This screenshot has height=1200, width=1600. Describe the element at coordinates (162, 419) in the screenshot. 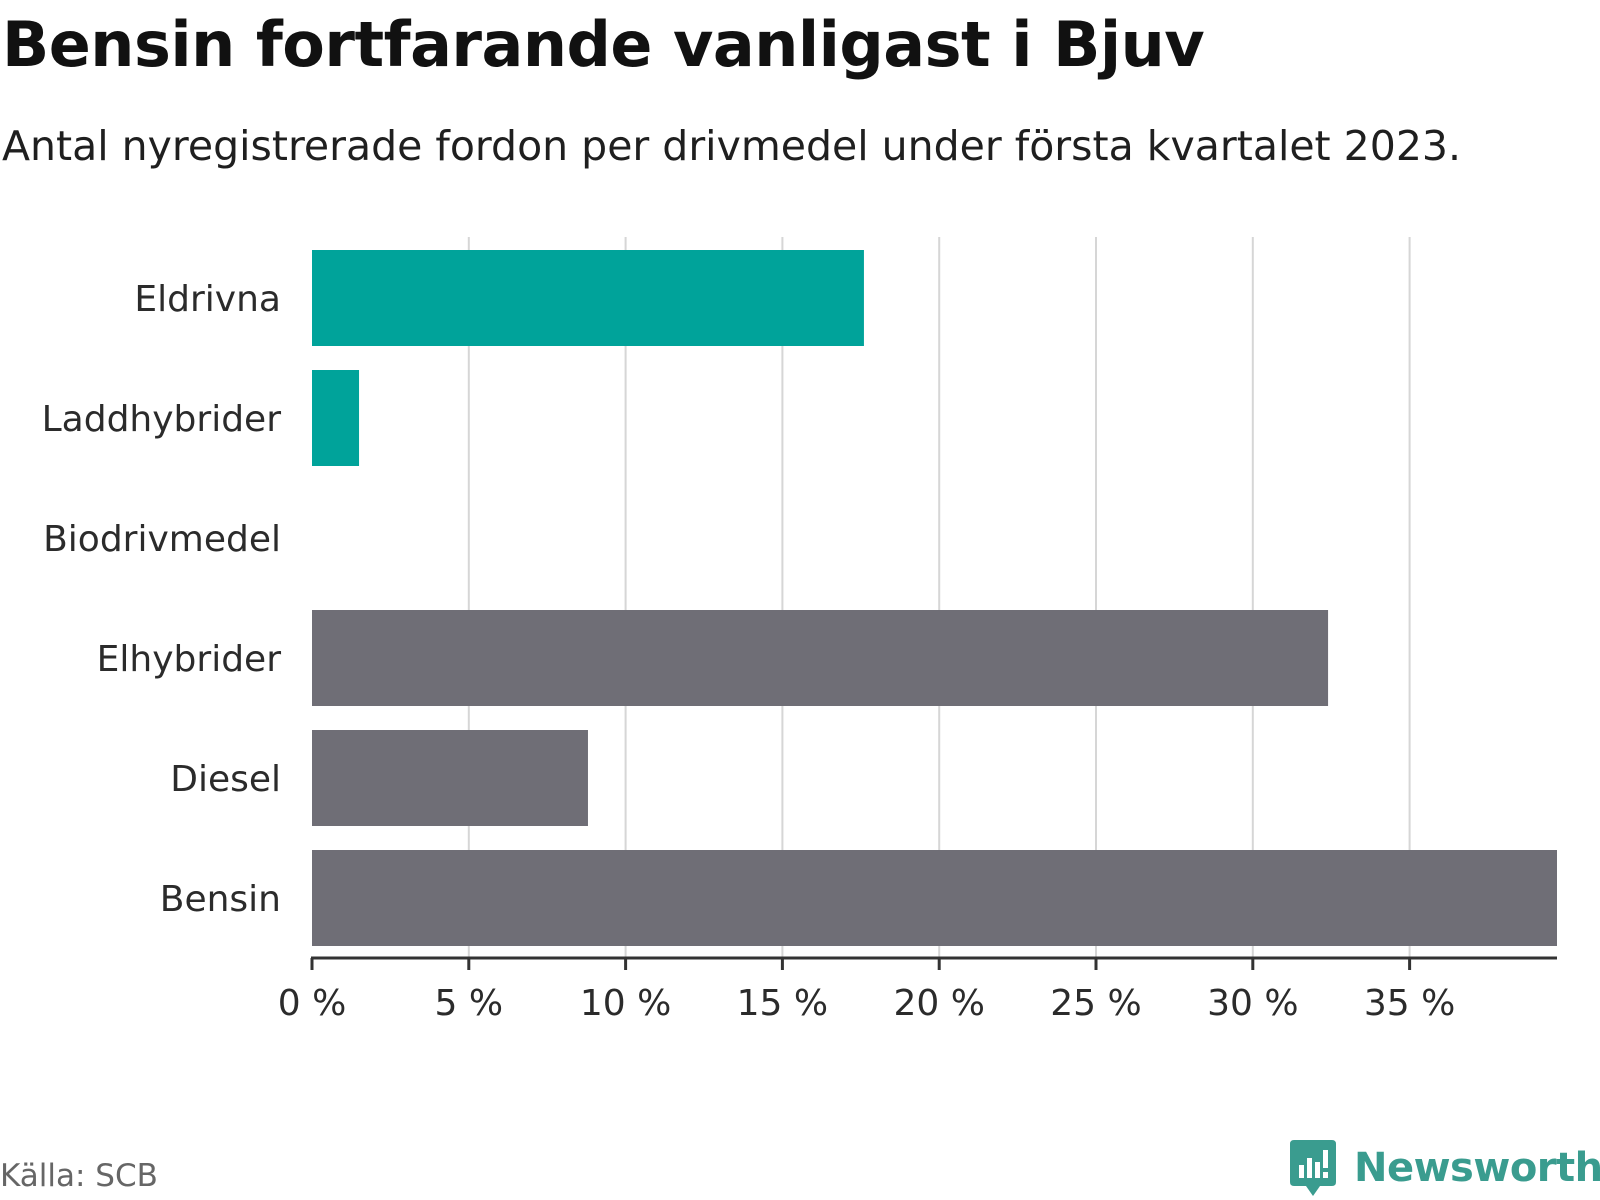

I see `category-label: Laddhybrider` at that location.